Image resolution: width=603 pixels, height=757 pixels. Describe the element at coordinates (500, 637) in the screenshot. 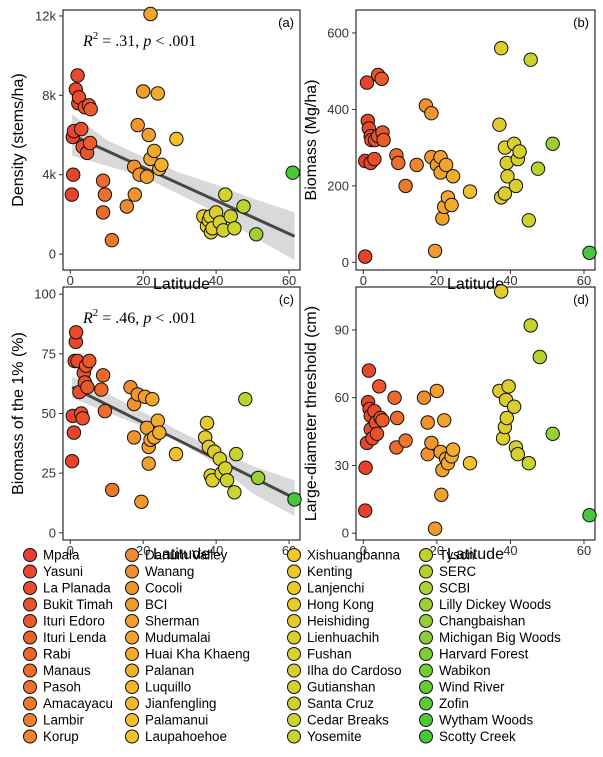

I see `legend-label: Michigan Big Woods` at that location.